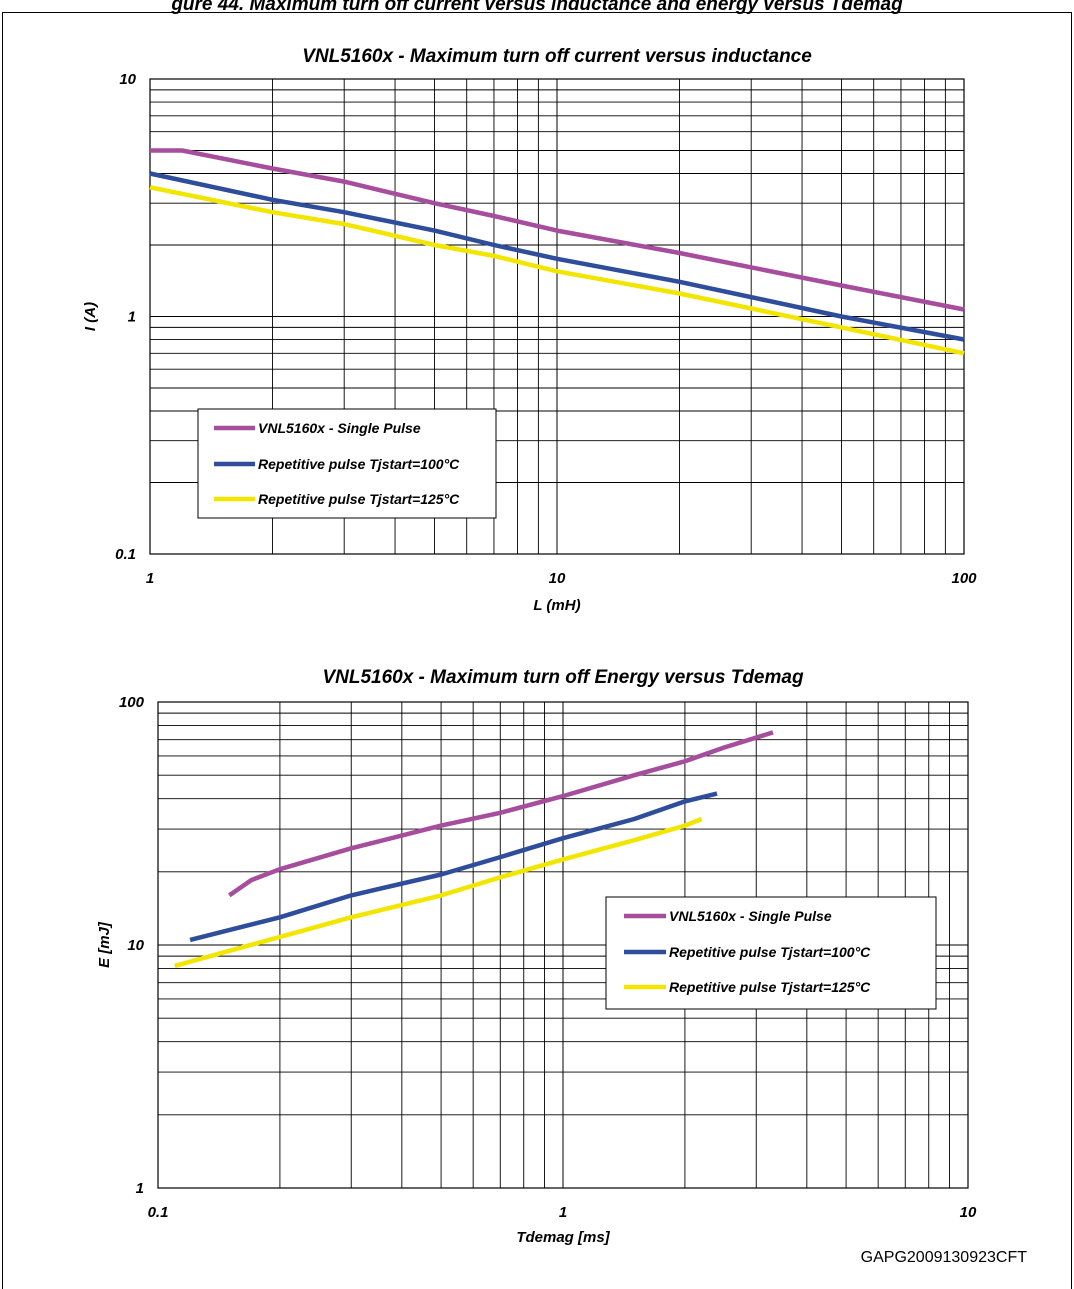 Image resolution: width=1074 pixels, height=1289 pixels. I want to click on y-tick-label: 100, so click(132, 702).